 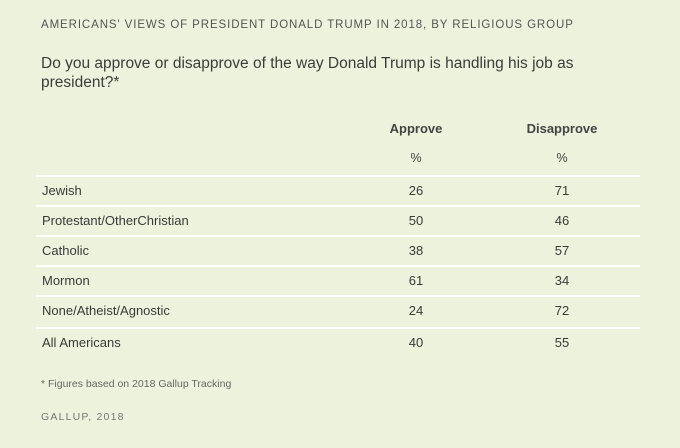 I want to click on approve-value: 40, so click(x=416, y=342).